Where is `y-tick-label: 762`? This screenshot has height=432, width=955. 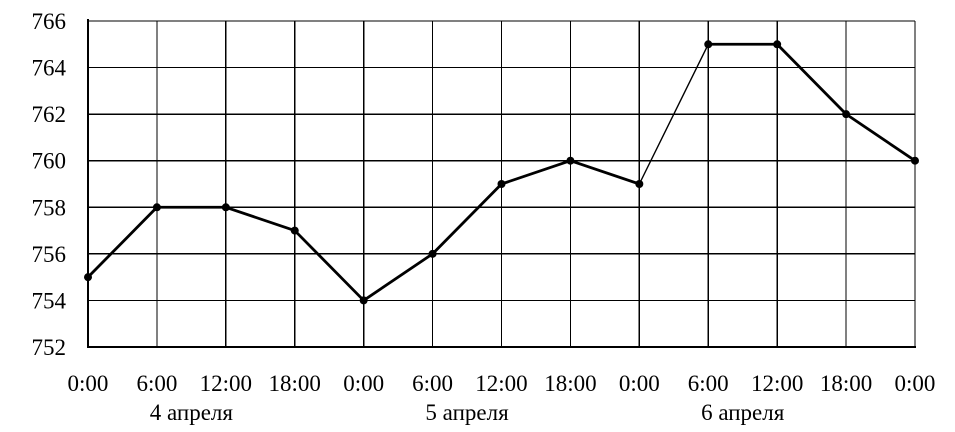
y-tick-label: 762 is located at coordinates (49, 114).